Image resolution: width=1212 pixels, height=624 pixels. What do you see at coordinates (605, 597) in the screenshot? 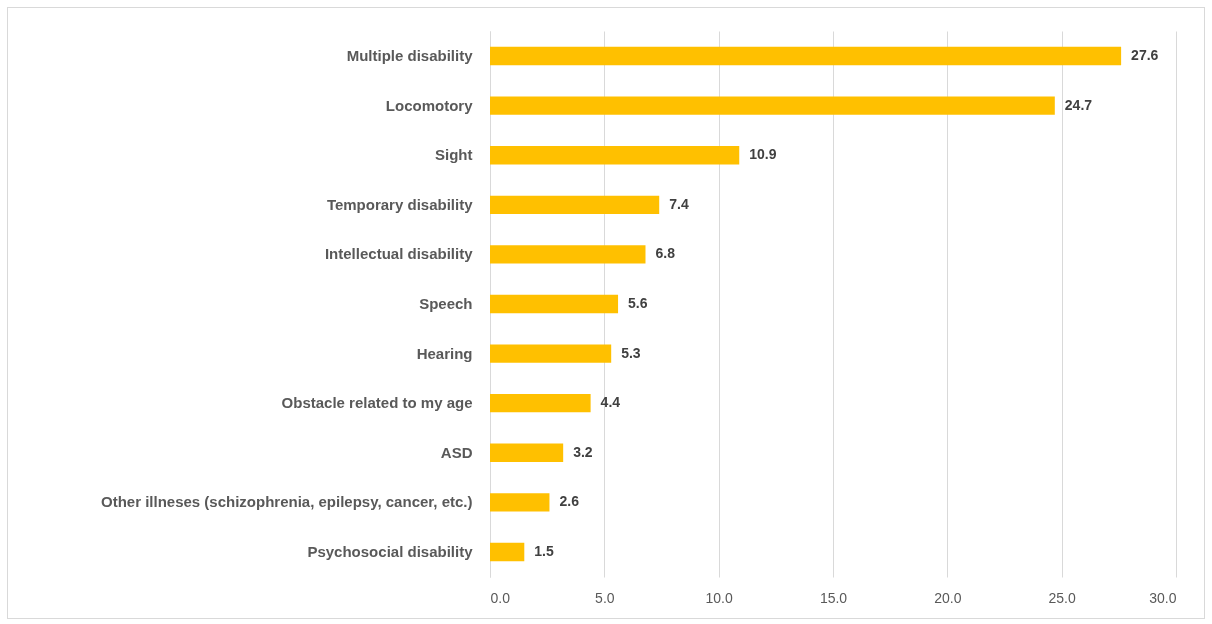
I see `x-tick-label: 5.0` at bounding box center [605, 597].